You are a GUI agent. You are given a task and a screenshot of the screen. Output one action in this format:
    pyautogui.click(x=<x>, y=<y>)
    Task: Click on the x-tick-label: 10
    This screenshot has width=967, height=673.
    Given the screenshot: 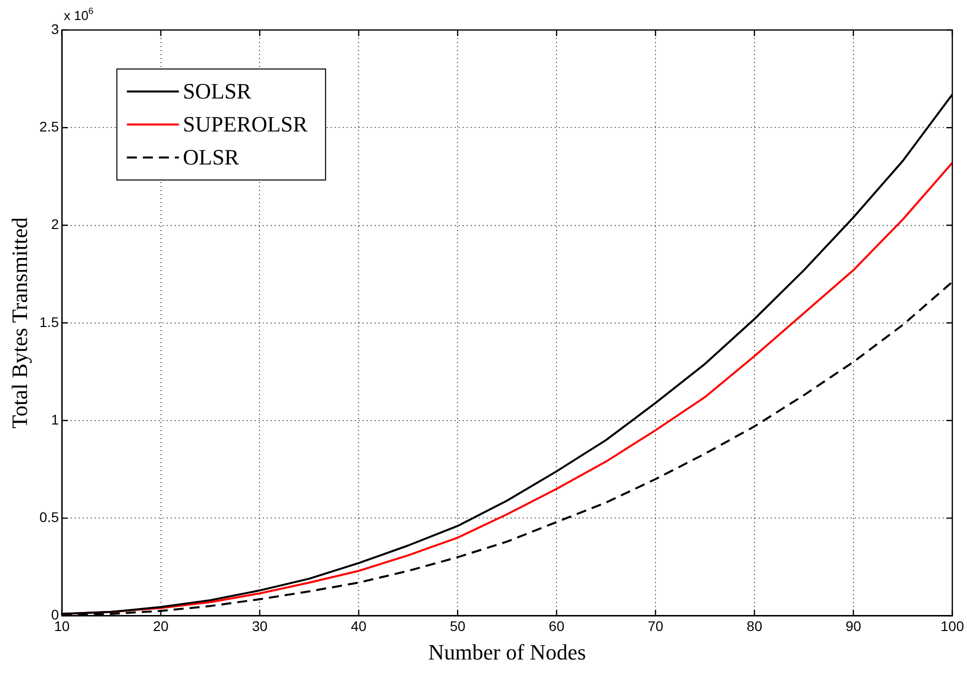 What is the action you would take?
    pyautogui.click(x=62, y=626)
    